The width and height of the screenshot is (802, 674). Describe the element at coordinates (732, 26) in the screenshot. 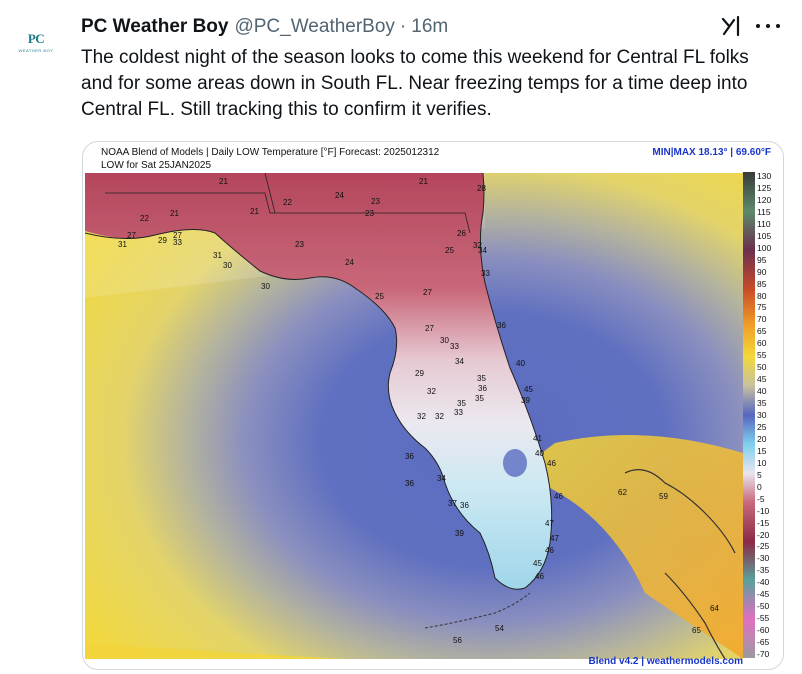

I see `grok-icon` at that location.